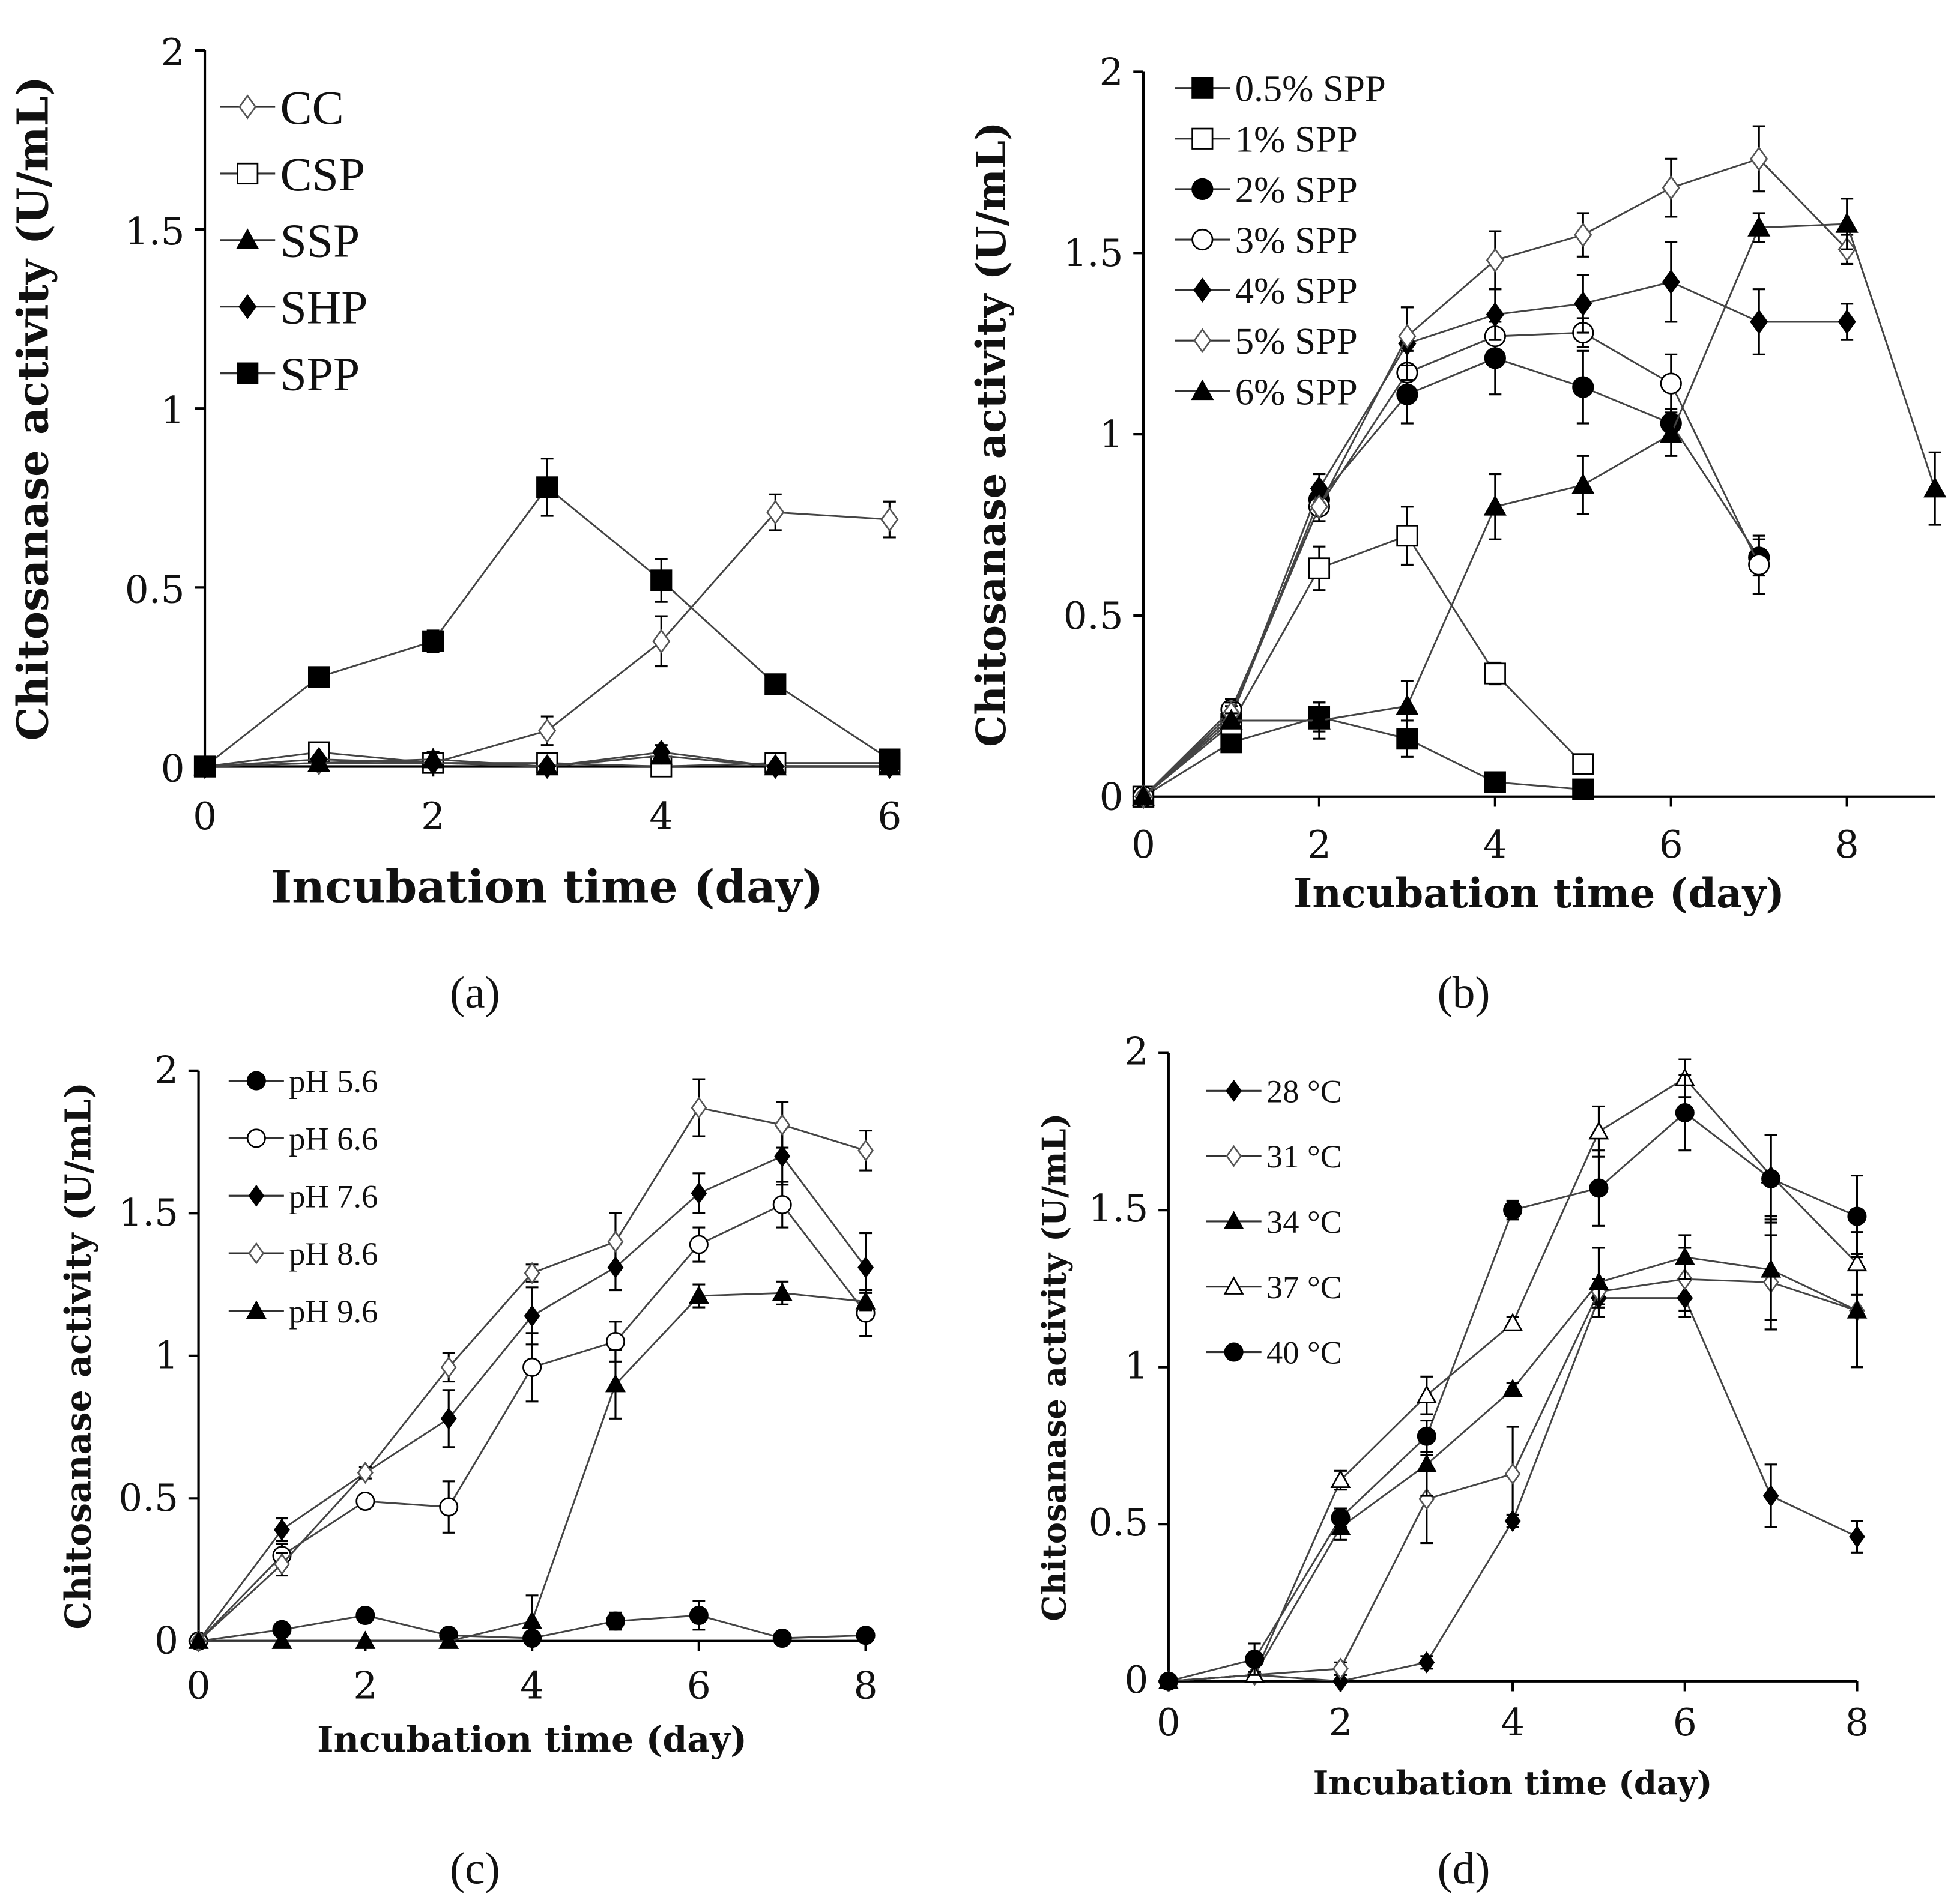 The width and height of the screenshot is (1960, 1900). Describe the element at coordinates (322, 174) in the screenshot. I see `legend-label: CSP` at that location.